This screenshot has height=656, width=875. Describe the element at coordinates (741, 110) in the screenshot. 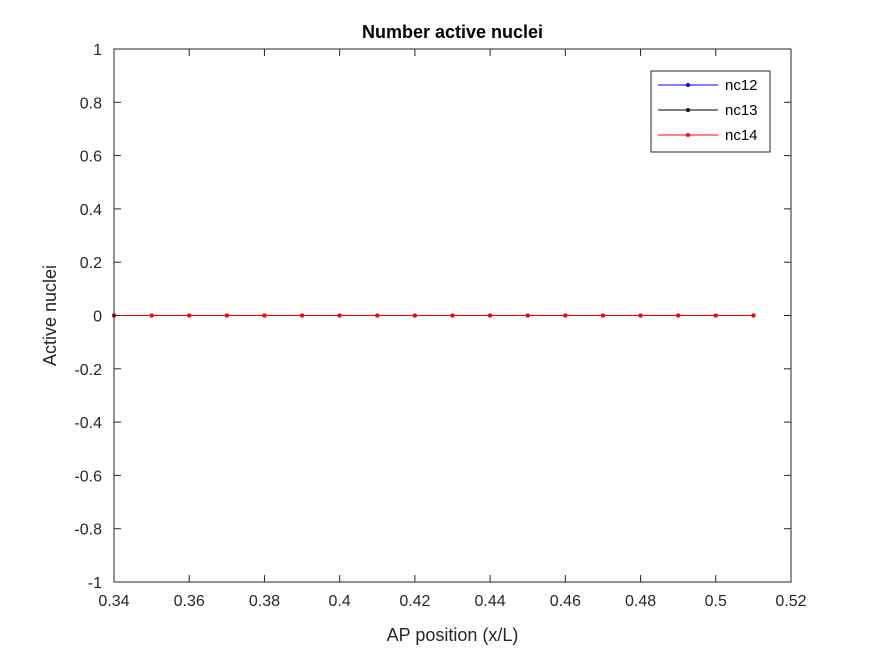

I see `legend-label: nc13` at that location.